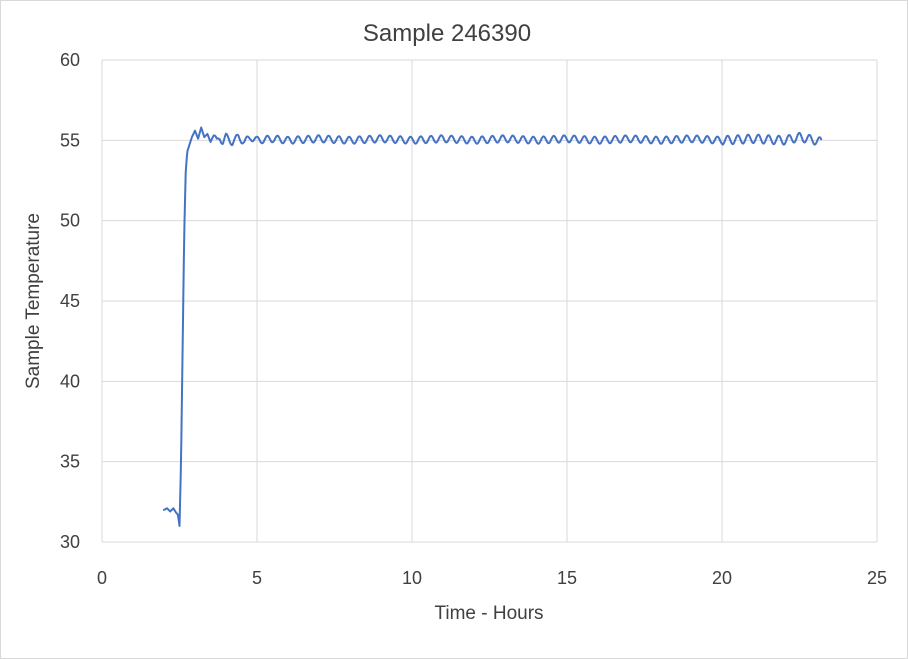 Image resolution: width=908 pixels, height=659 pixels. I want to click on y-tick-labels: 30 35 40 45 50 55 60, so click(70, 301).